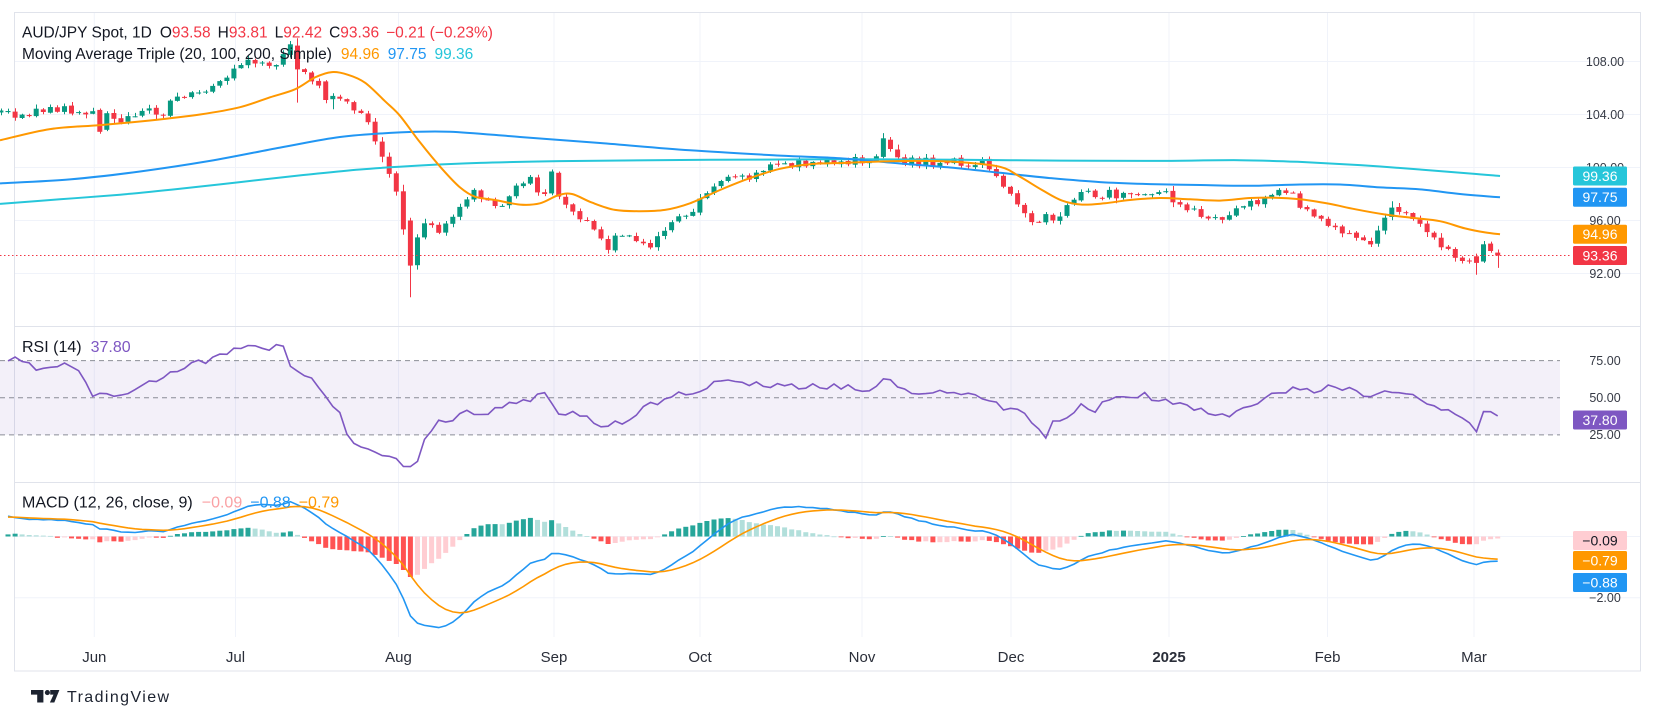  What do you see at coordinates (76, 347) in the screenshot?
I see `svg-text:RSI (14)37.80: RSI (14) 37.80` at bounding box center [76, 347].